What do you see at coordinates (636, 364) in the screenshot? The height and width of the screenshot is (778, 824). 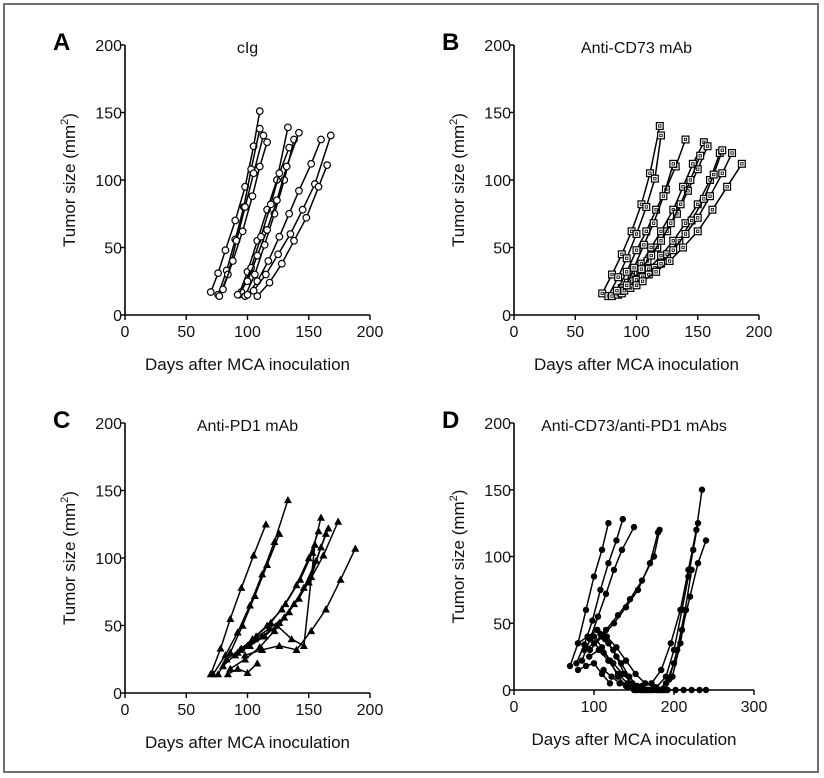 I see `x-axis-label: Days after MCA inoculation` at bounding box center [636, 364].